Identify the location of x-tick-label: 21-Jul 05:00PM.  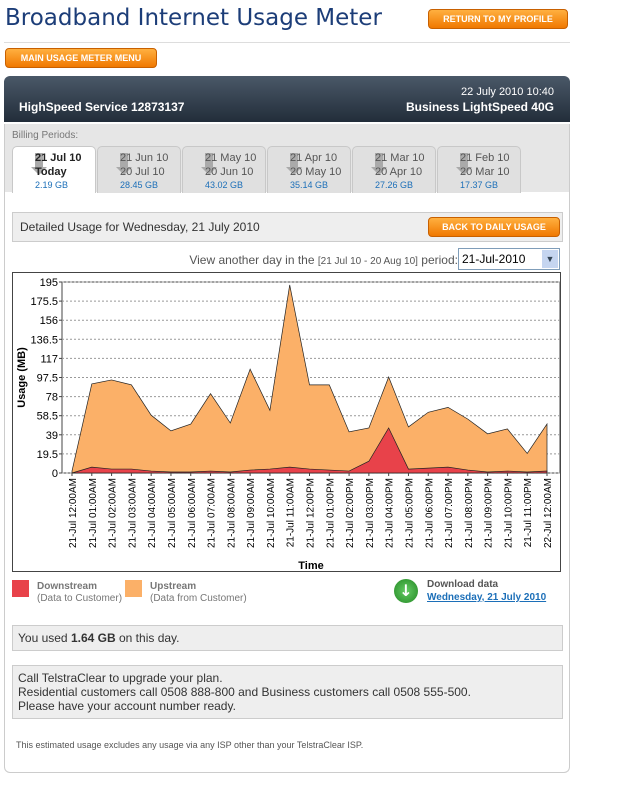
(409, 513).